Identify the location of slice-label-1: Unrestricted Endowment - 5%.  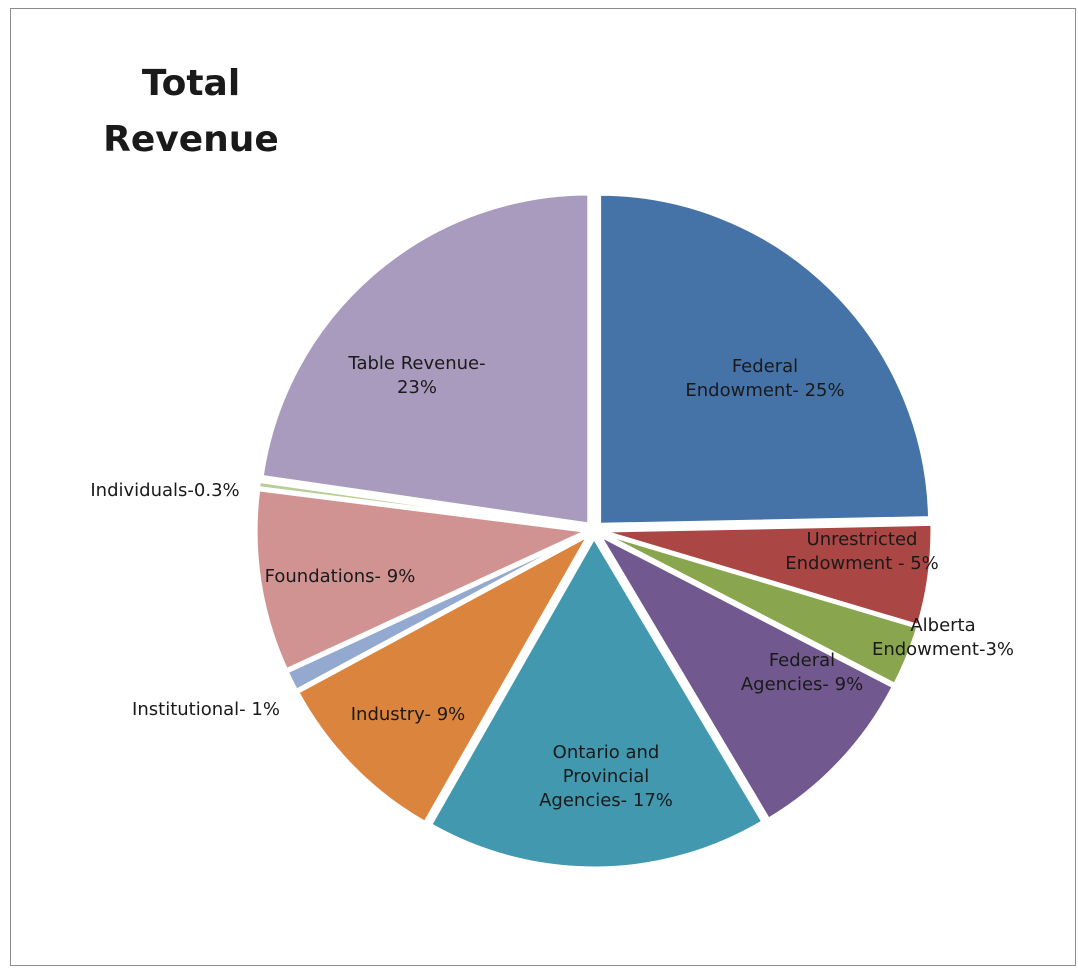
(862, 551).